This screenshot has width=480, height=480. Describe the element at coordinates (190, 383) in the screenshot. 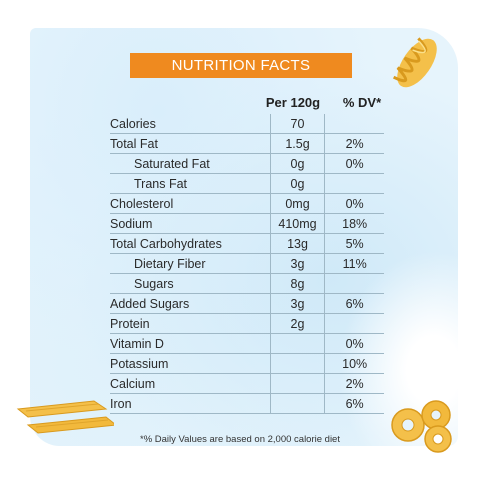

I see `nutrient-name: Calcium` at that location.